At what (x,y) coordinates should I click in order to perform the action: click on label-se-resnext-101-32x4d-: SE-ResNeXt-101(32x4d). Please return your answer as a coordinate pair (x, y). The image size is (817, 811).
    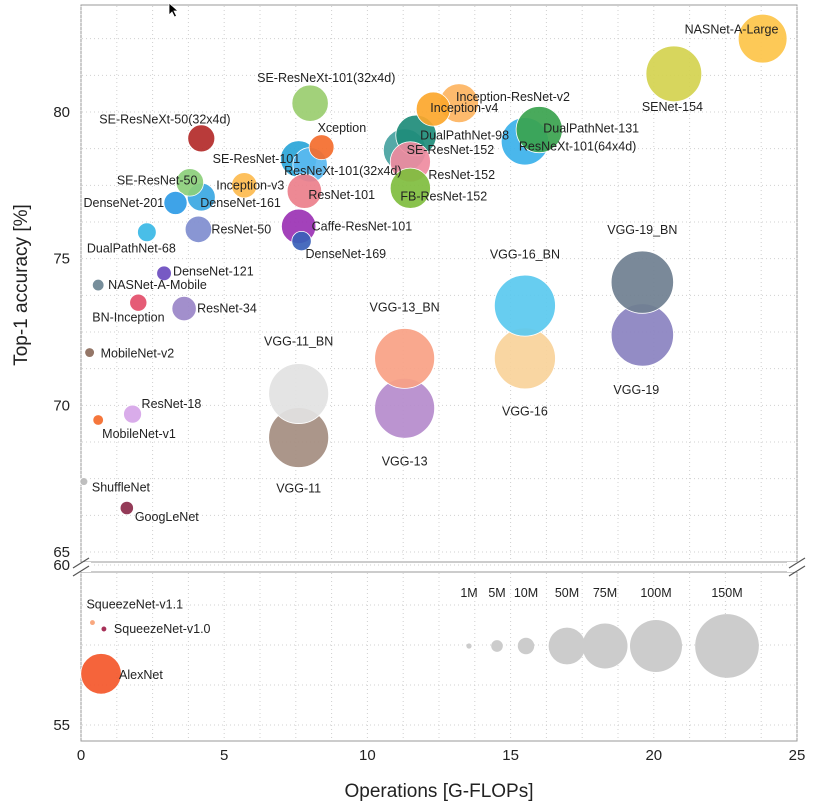
    Looking at the image, I should click on (326, 78).